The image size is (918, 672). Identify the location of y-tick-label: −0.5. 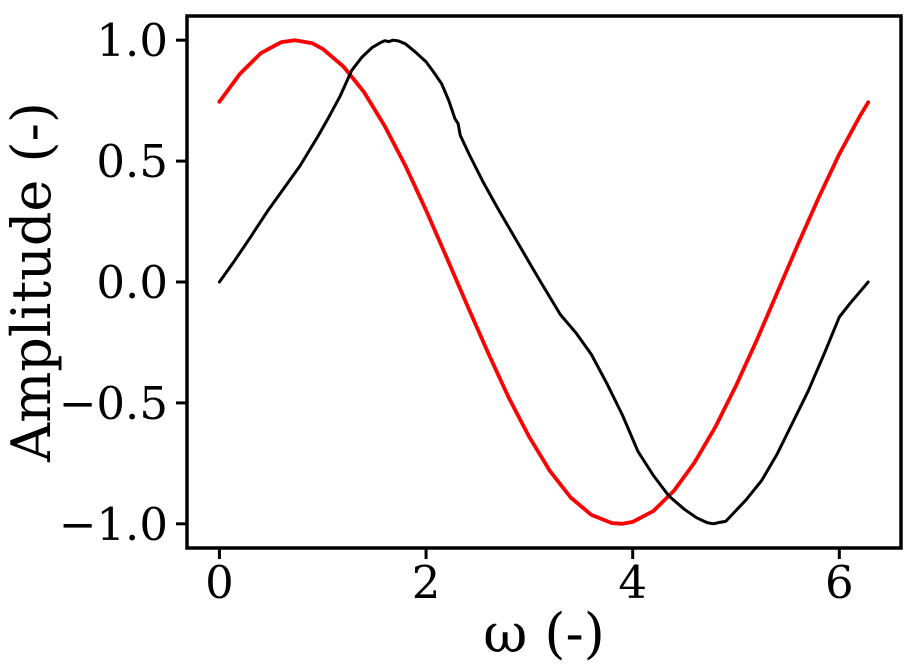
(113, 403).